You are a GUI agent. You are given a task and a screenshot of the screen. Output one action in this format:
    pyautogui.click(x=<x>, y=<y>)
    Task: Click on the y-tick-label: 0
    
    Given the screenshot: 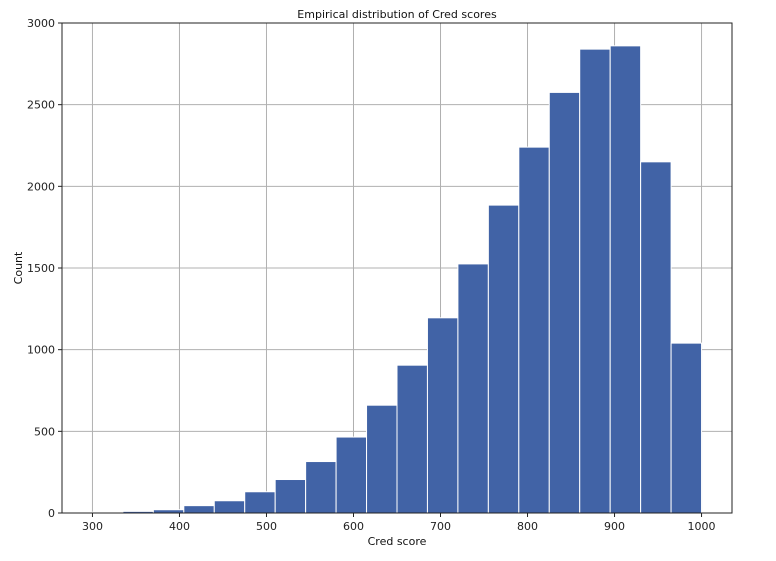 What is the action you would take?
    pyautogui.click(x=51, y=513)
    